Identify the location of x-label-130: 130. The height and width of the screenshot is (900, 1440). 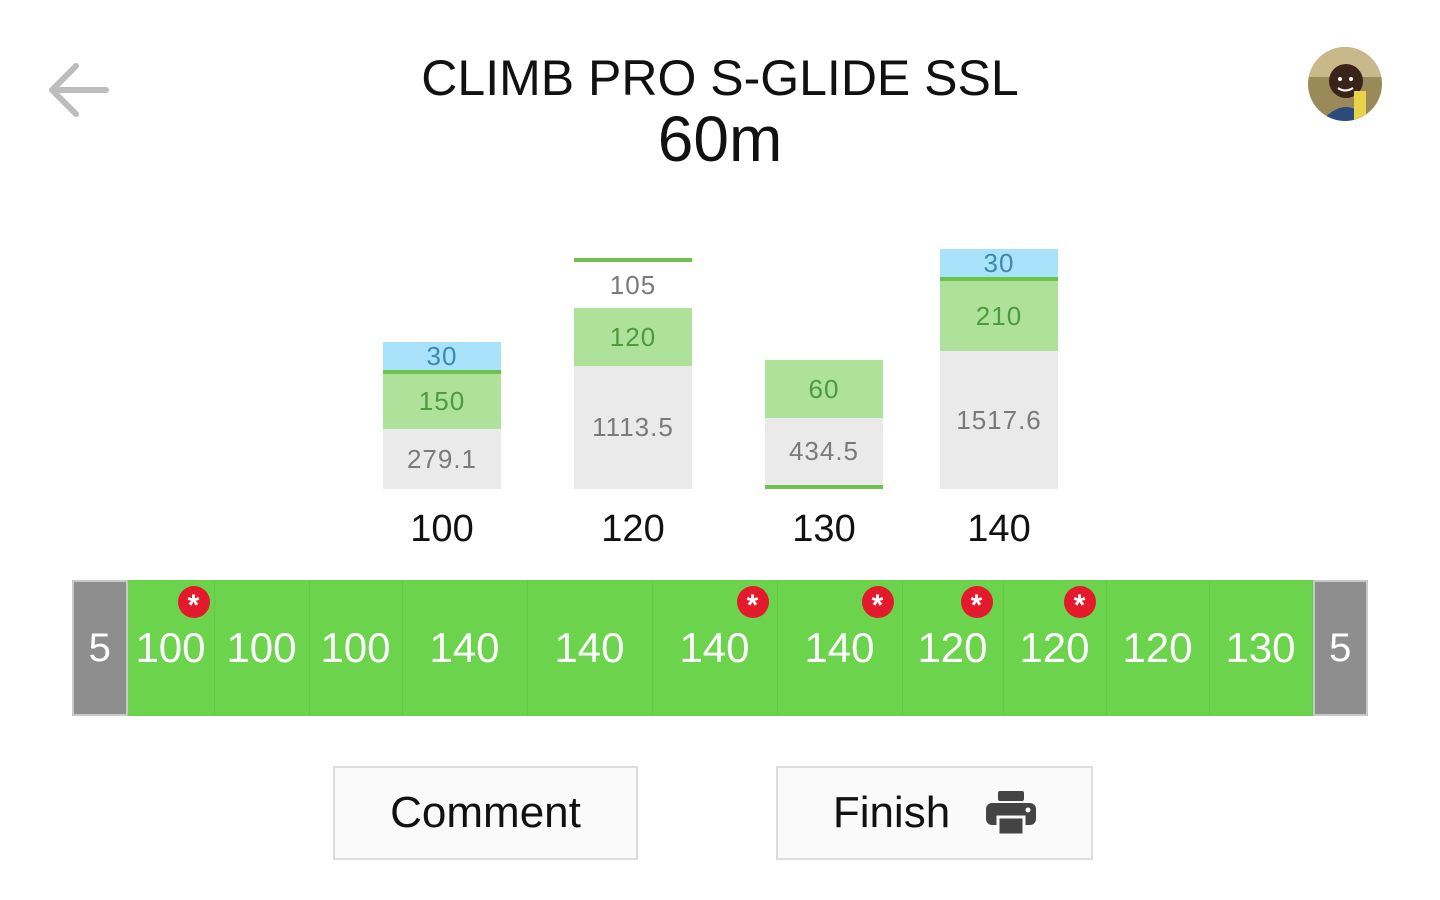
(824, 529).